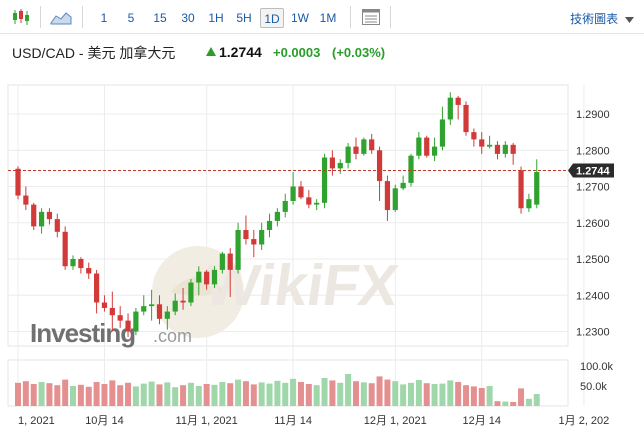  What do you see at coordinates (594, 19) in the screenshot?
I see `technical-chart-label: 技術圖表` at bounding box center [594, 19].